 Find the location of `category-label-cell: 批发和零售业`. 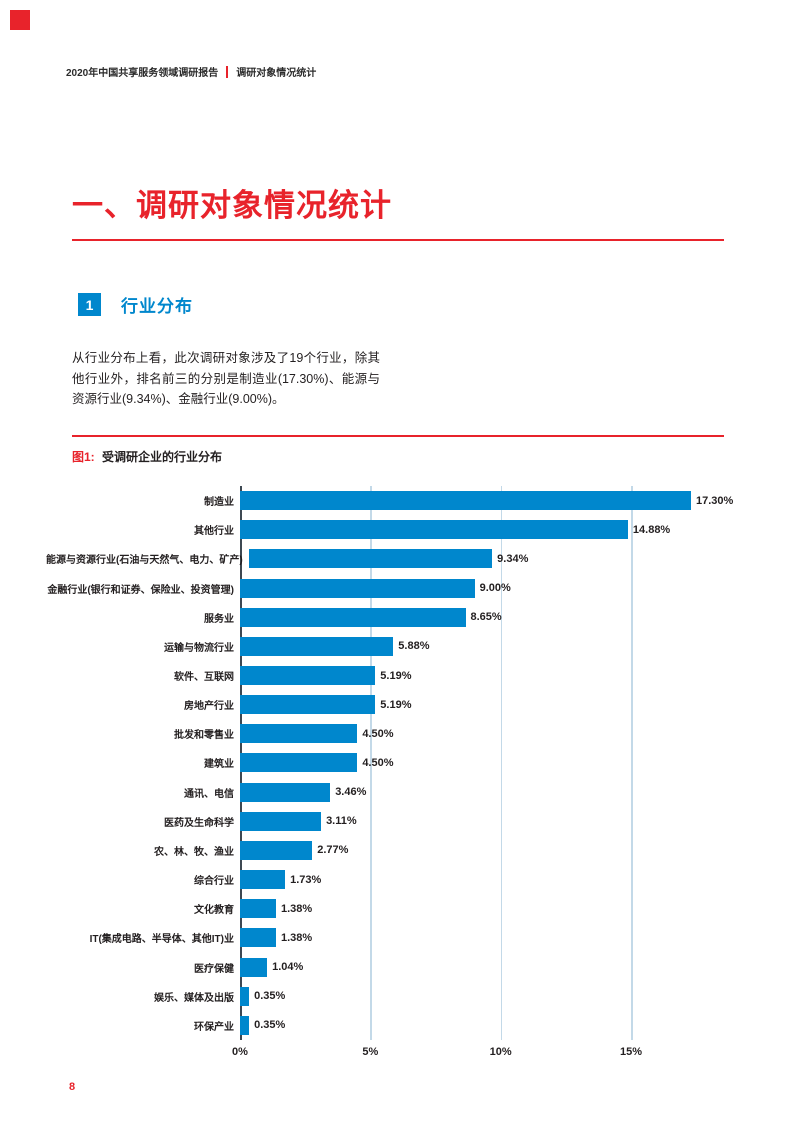

category-label-cell: 批发和零售业 is located at coordinates (140, 733).